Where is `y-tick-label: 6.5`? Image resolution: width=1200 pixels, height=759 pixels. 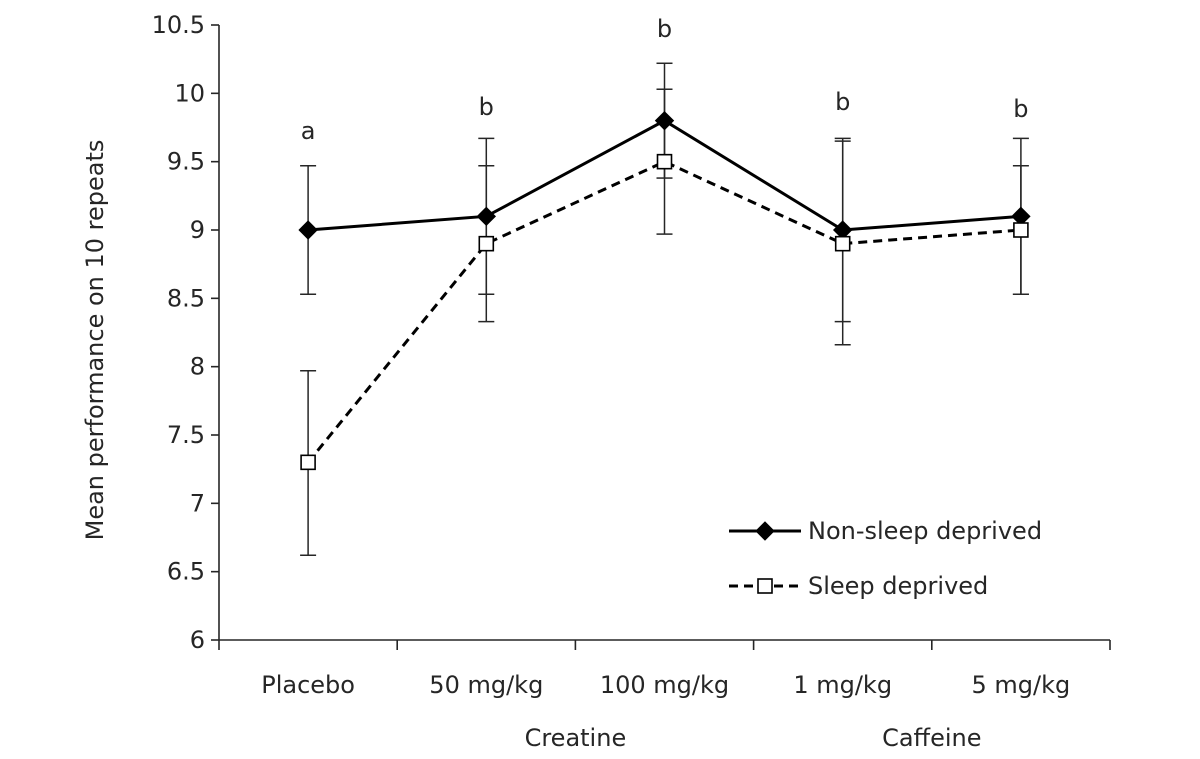
y-tick-label: 6.5 is located at coordinates (186, 572).